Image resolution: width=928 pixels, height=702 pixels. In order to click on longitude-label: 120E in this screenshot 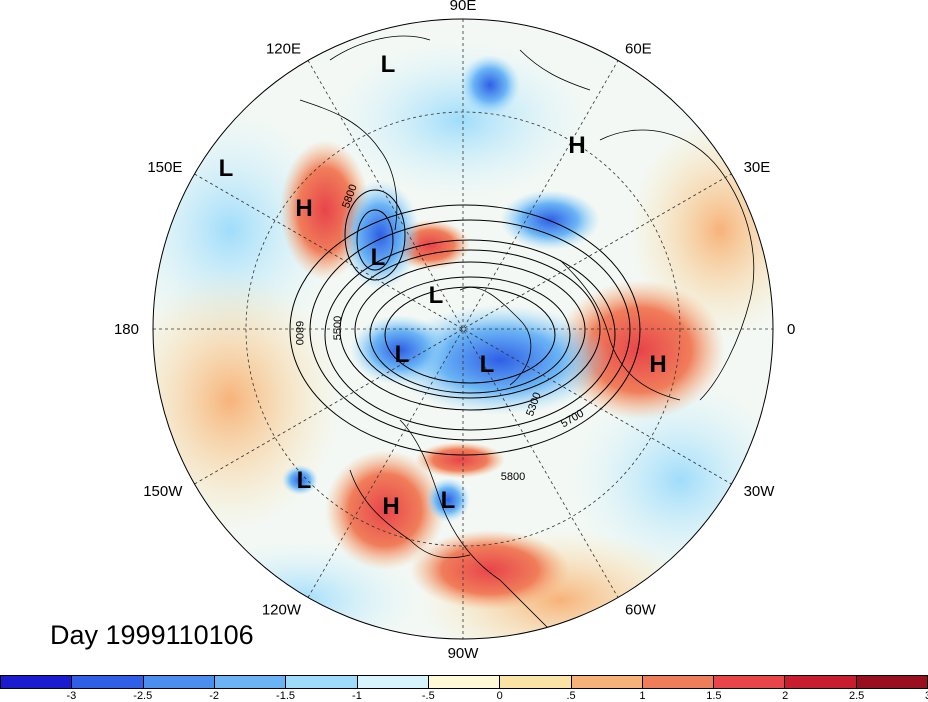, I will do `click(283, 48)`.